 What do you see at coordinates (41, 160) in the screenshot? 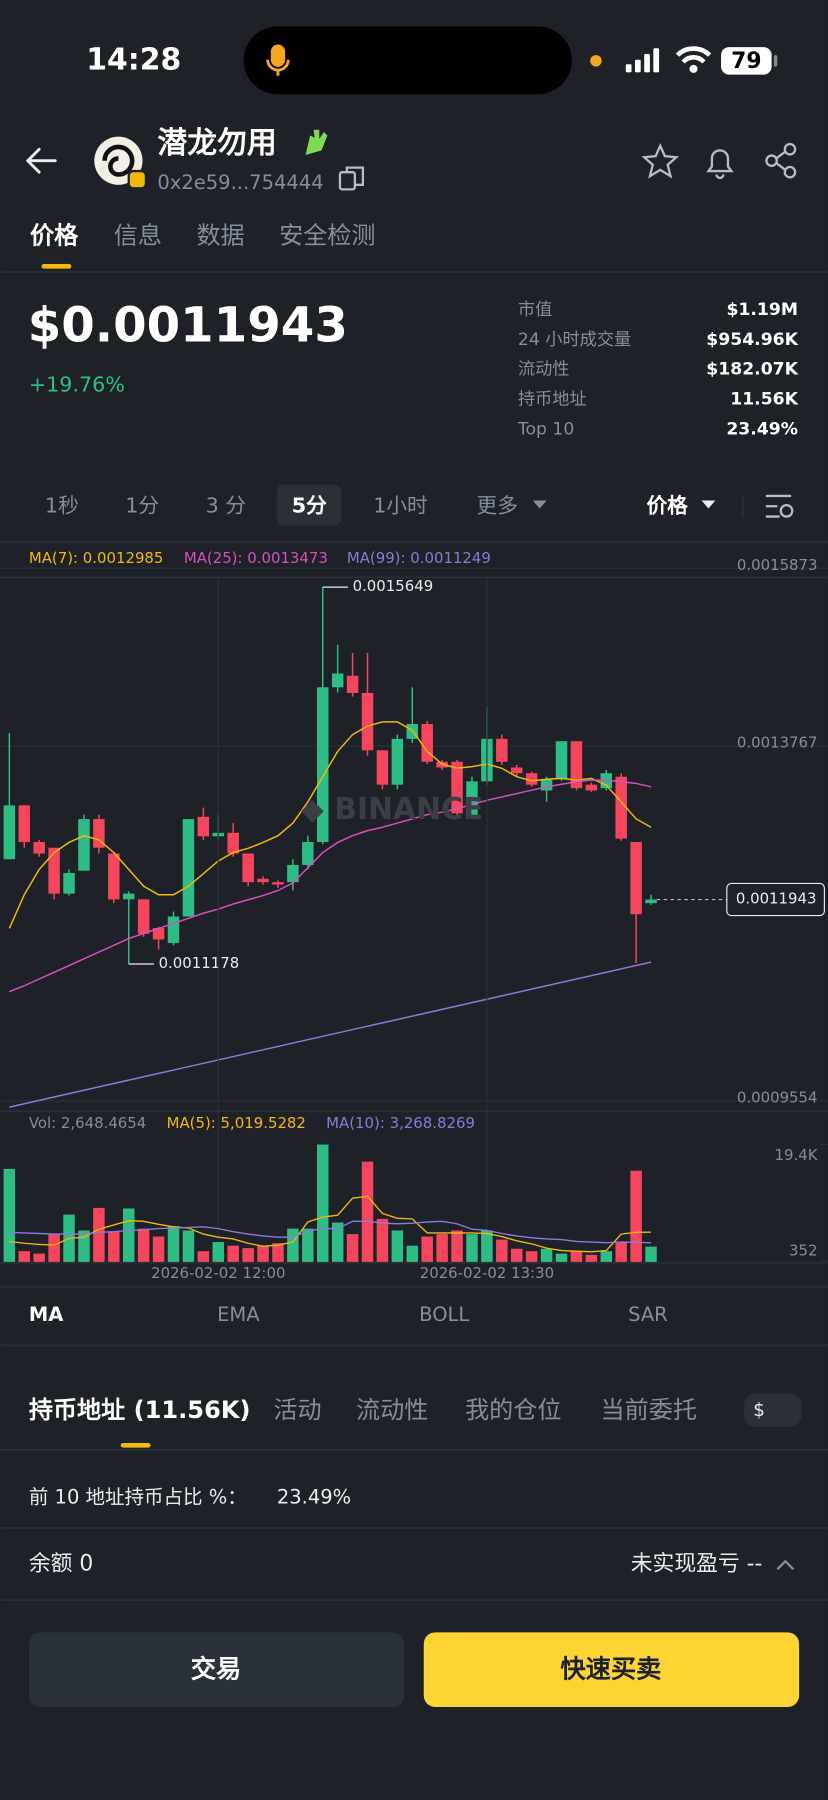
I see `back-button` at bounding box center [41, 160].